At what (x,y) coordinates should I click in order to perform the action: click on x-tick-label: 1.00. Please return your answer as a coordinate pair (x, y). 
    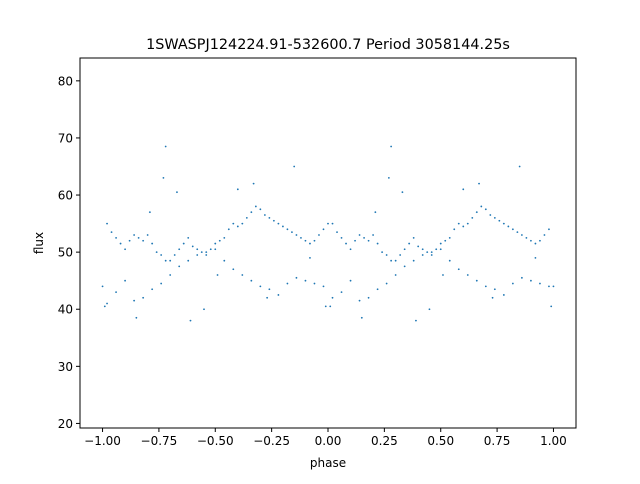
    Looking at the image, I should click on (553, 441).